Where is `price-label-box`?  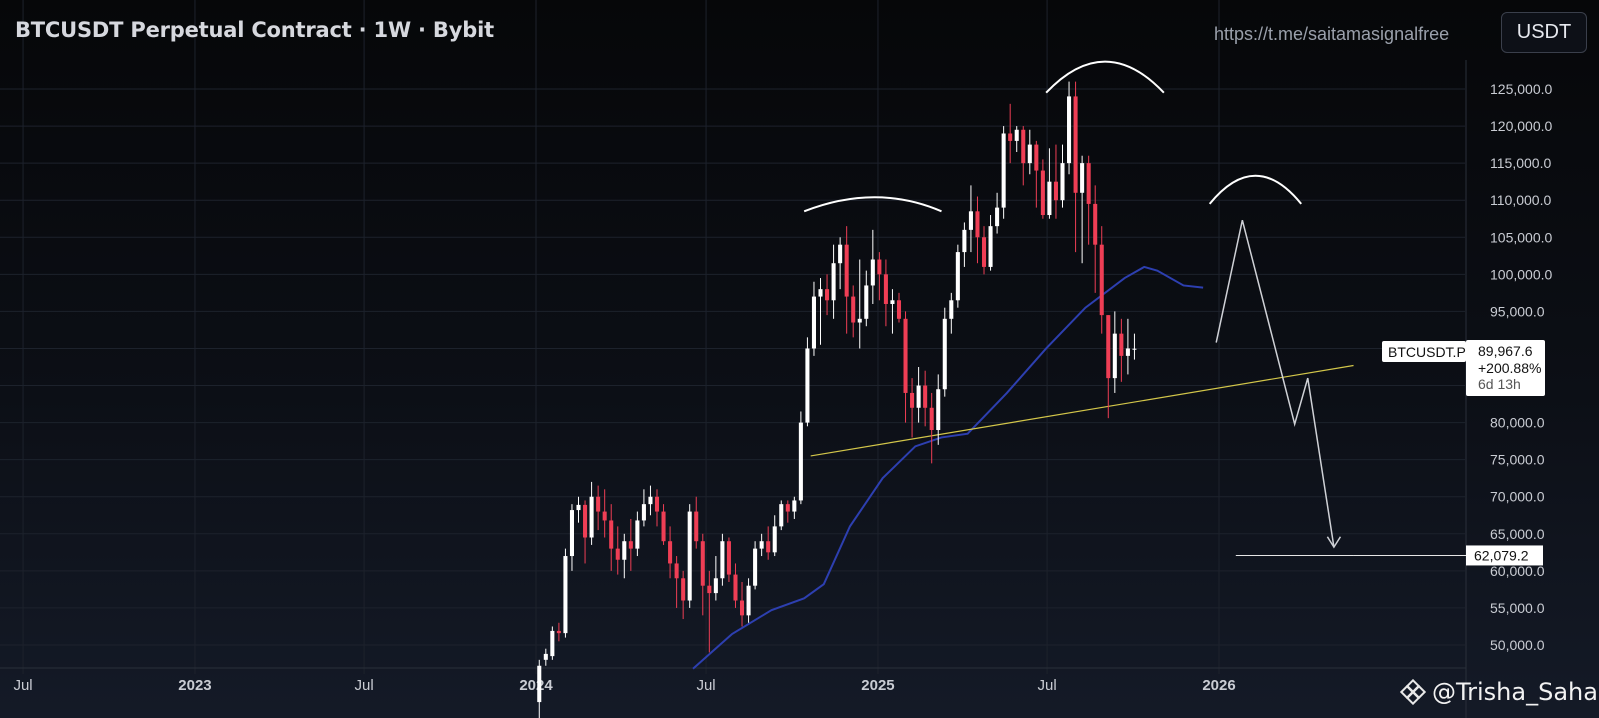
price-label-box is located at coordinates (1505, 368).